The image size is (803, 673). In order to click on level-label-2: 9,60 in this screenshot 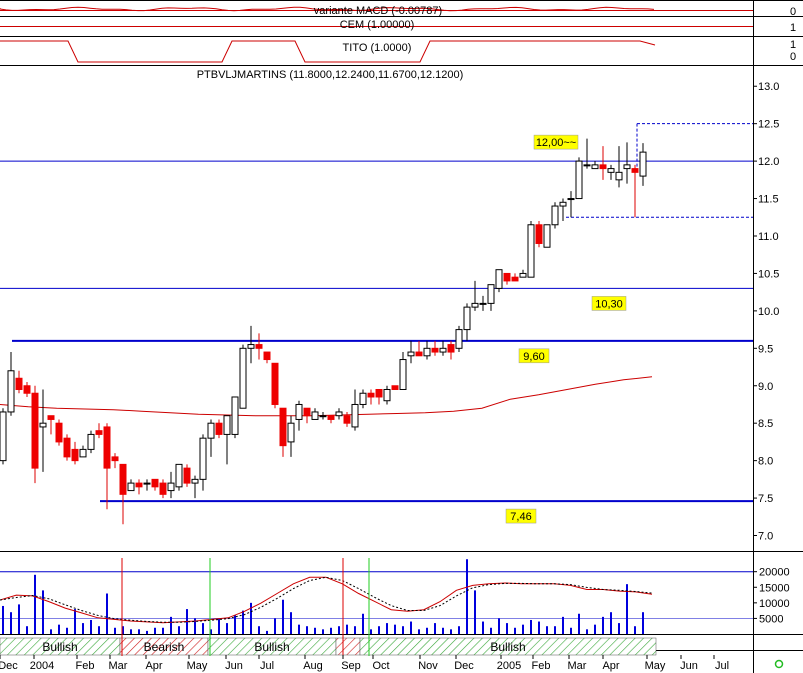, I will do `click(533, 357)`.